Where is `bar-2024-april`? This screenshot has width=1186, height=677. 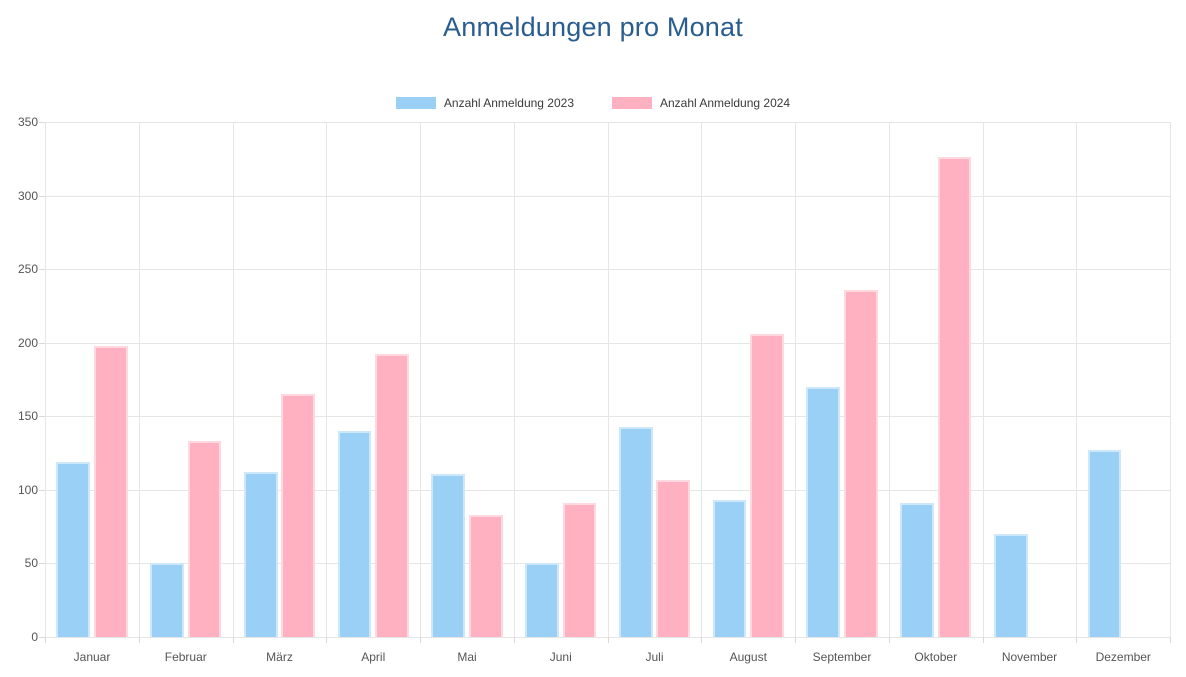 bar-2024-april is located at coordinates (392, 495).